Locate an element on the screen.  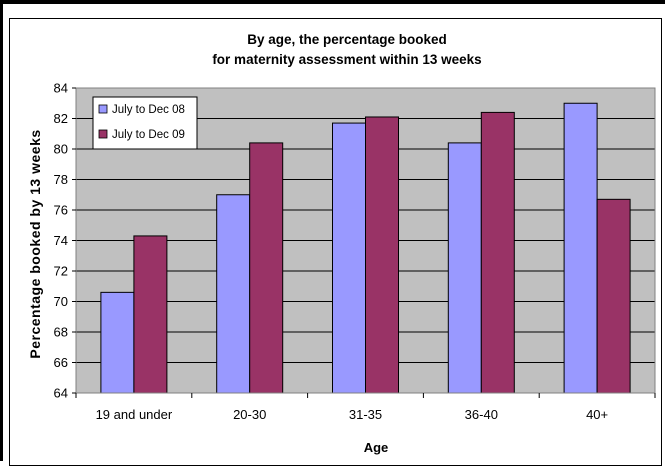
y-tick-label: 82 is located at coordinates (61, 118).